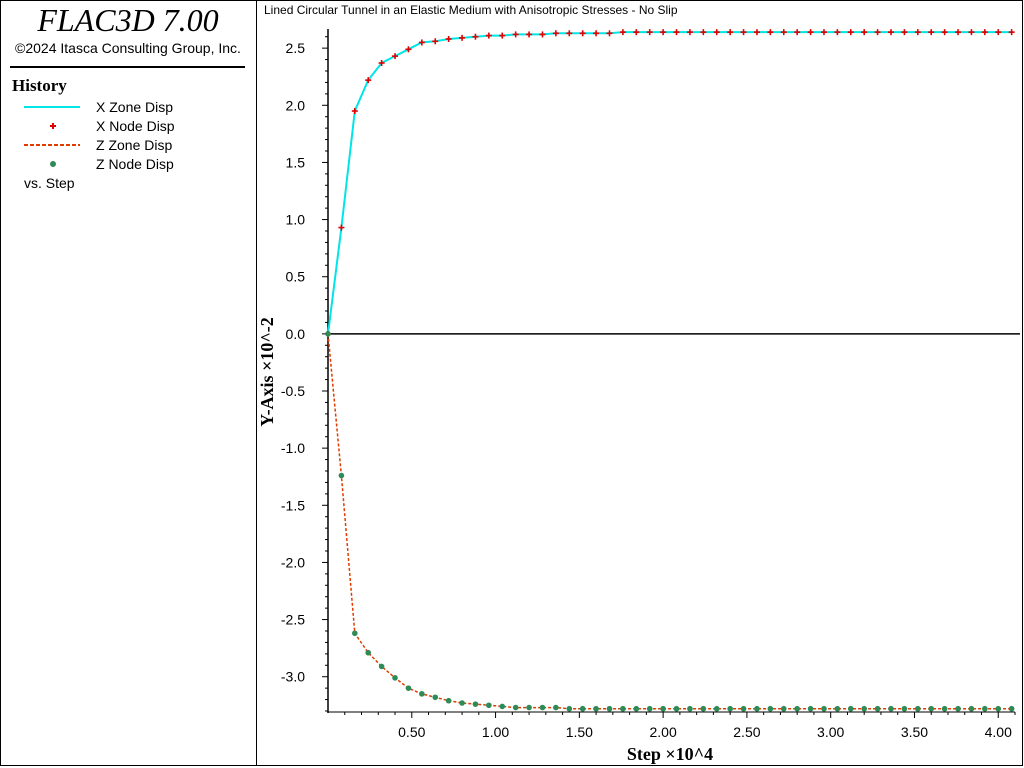 This screenshot has height=768, width=1024. I want to click on legend-item-x-zone-disp: X Zone Disp, so click(137, 107).